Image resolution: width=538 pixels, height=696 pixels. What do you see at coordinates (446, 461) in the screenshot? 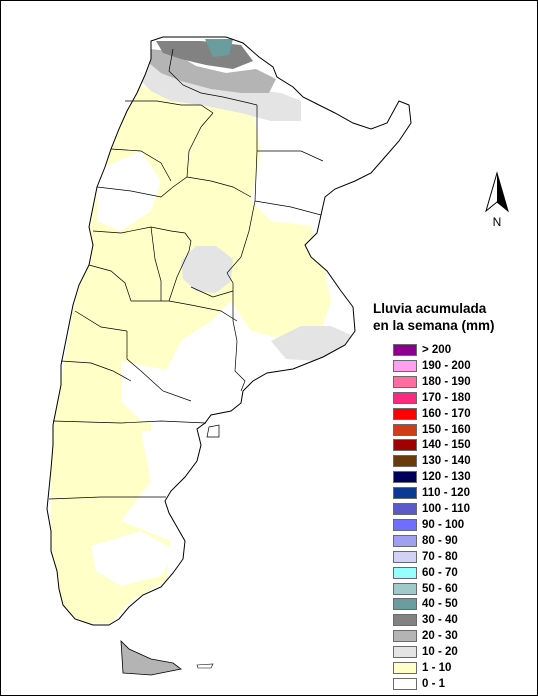
I see `legend-label: 130 - 140` at bounding box center [446, 461].